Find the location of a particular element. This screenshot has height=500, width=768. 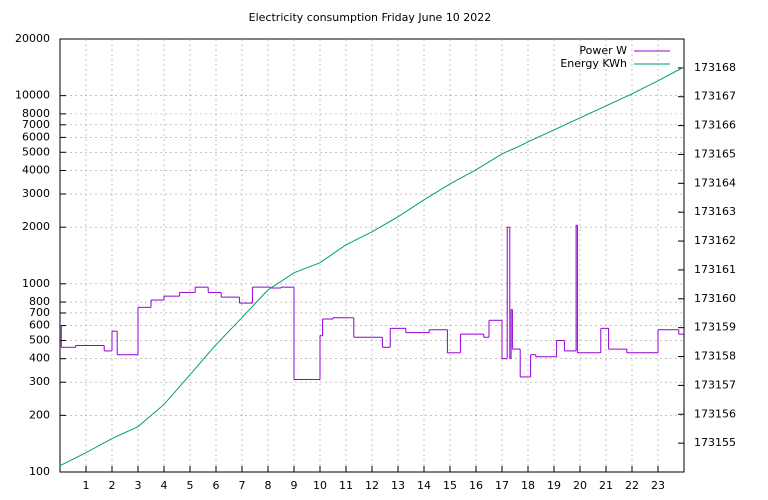

x-tick-label: 1 is located at coordinates (86, 485).